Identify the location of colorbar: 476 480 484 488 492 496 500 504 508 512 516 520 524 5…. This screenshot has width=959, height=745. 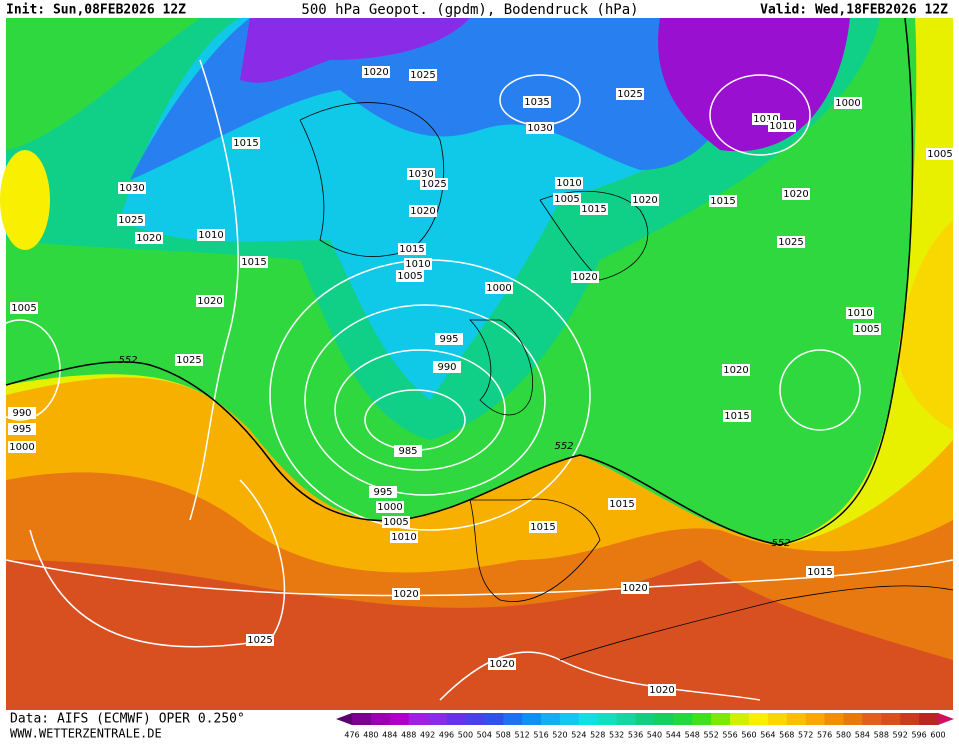
(645, 726).